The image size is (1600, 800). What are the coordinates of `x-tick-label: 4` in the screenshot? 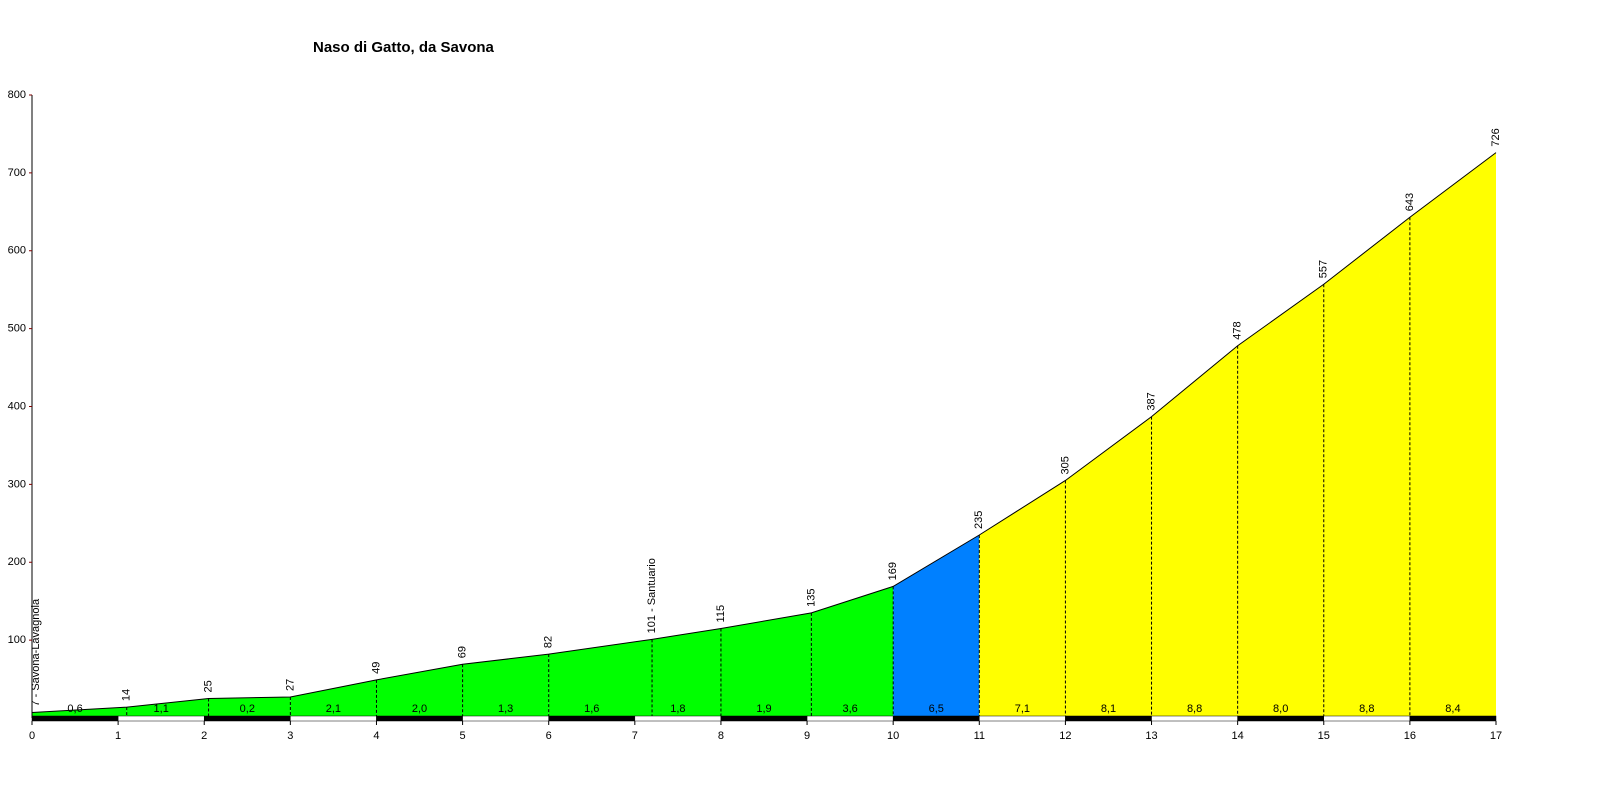 It's located at (376, 736).